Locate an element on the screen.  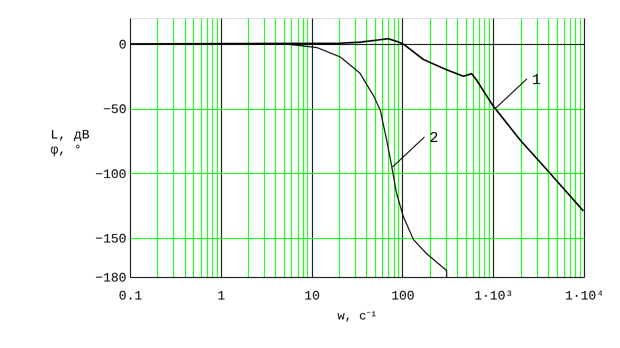
text: L, дВ is located at coordinates (70, 135).